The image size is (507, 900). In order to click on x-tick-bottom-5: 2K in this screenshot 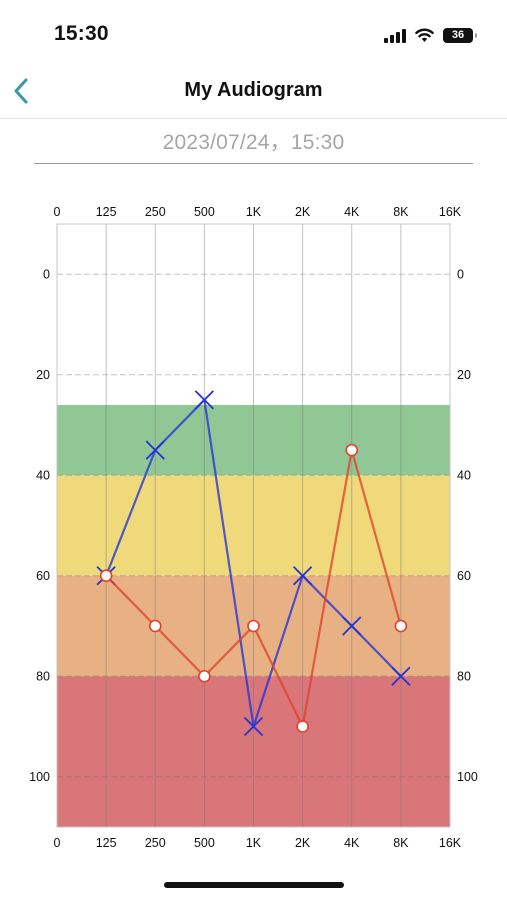, I will do `click(303, 843)`.